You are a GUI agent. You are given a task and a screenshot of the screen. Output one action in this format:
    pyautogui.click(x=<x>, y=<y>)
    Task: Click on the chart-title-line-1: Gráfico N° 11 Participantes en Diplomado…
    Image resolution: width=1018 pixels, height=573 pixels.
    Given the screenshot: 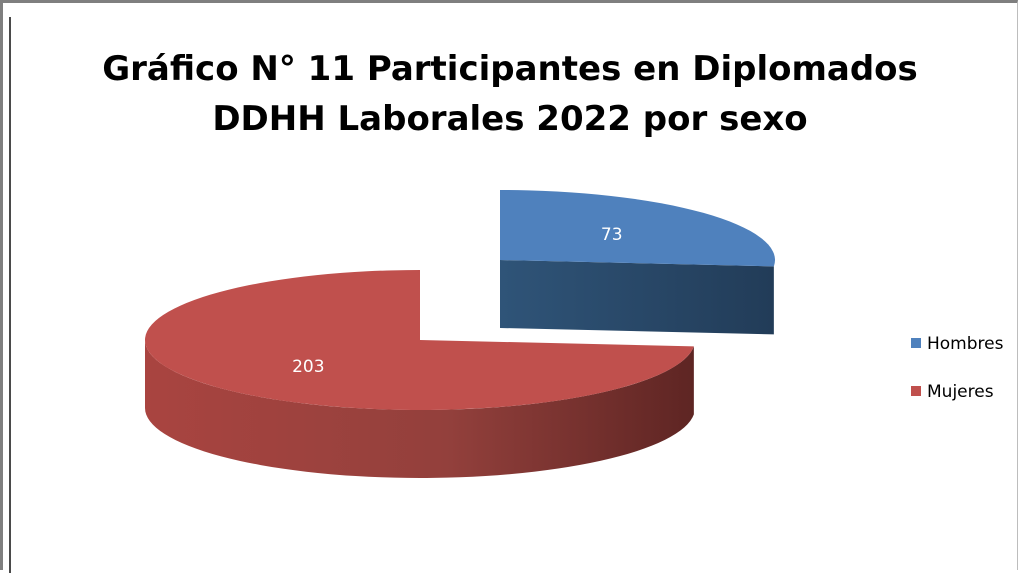 What is the action you would take?
    pyautogui.click(x=510, y=69)
    